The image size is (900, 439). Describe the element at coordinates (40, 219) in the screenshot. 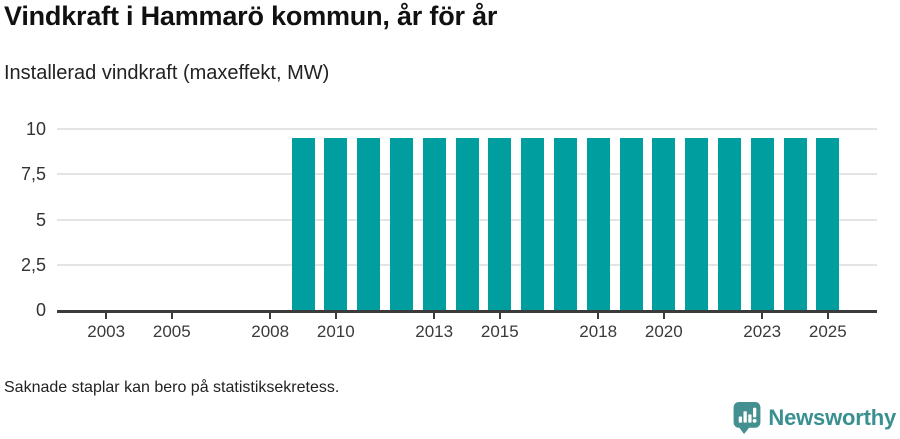

I see `y-axis-label: 5` at that location.